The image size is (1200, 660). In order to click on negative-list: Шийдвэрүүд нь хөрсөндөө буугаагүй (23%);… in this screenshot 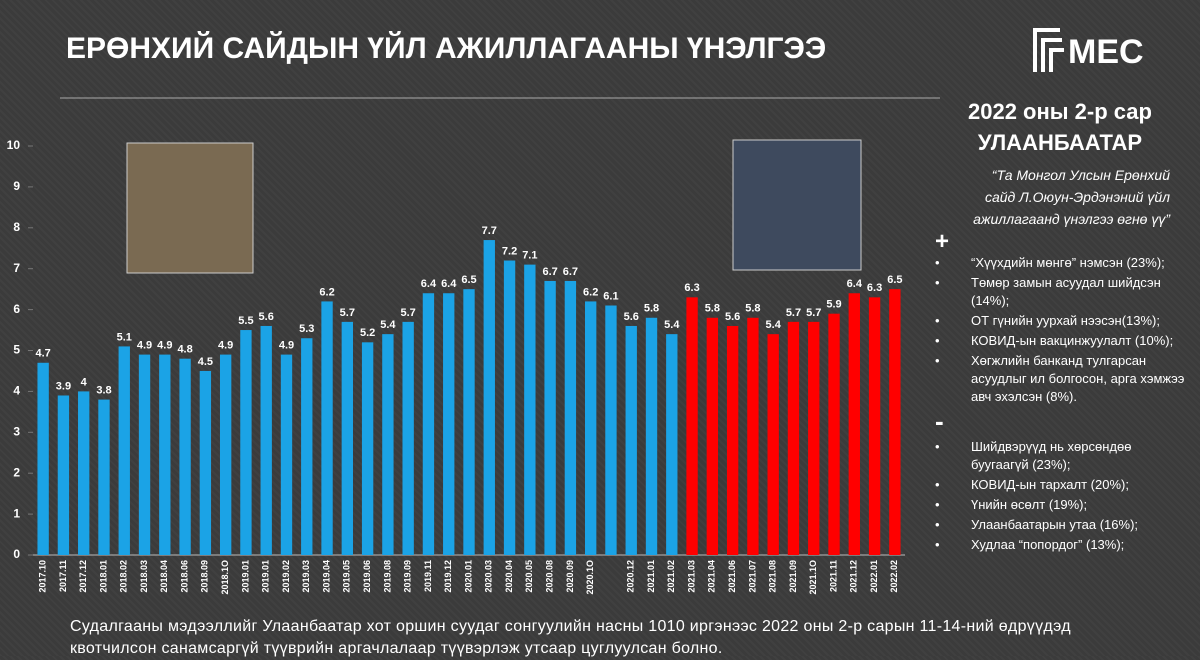, I will do `click(1060, 496)`.